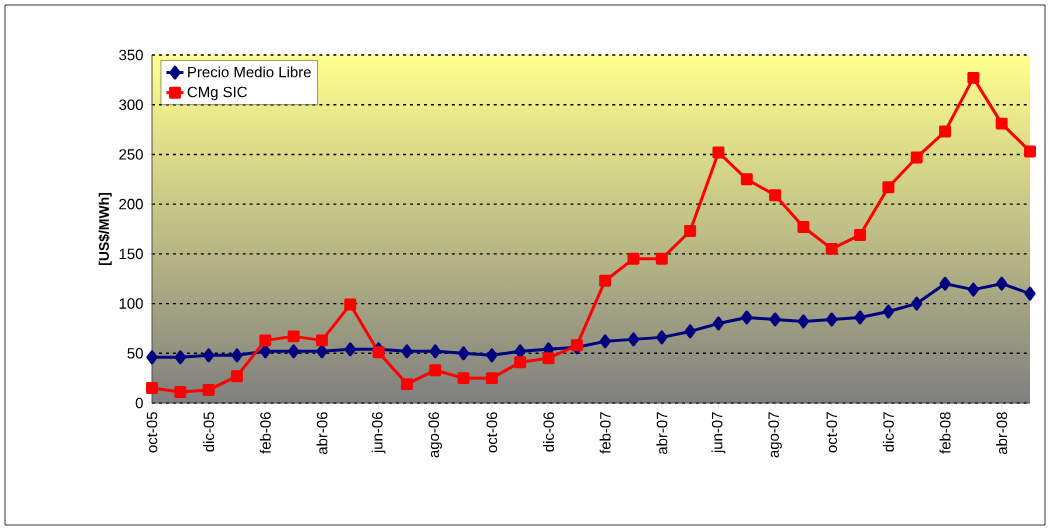 This screenshot has height=530, width=1049. Describe the element at coordinates (131, 204) in the screenshot. I see `y-tick-label: 200` at that location.